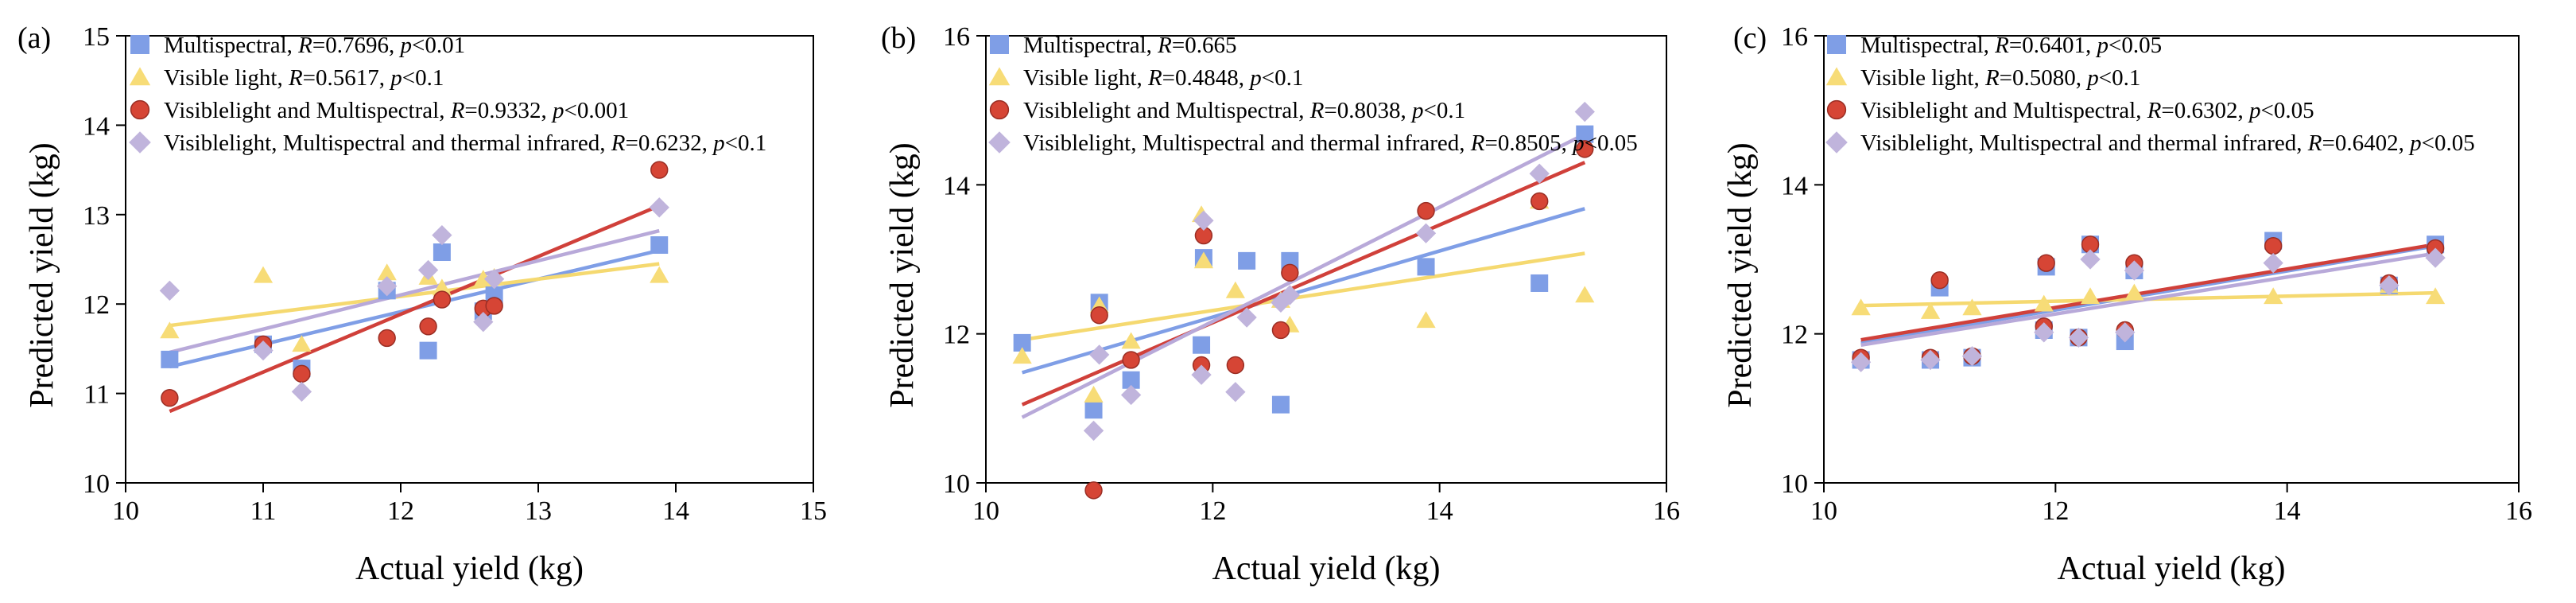 The height and width of the screenshot is (603, 2576). Describe the element at coordinates (2172, 568) in the screenshot. I see `x-axis-label-2: Actual yield (kg)` at that location.